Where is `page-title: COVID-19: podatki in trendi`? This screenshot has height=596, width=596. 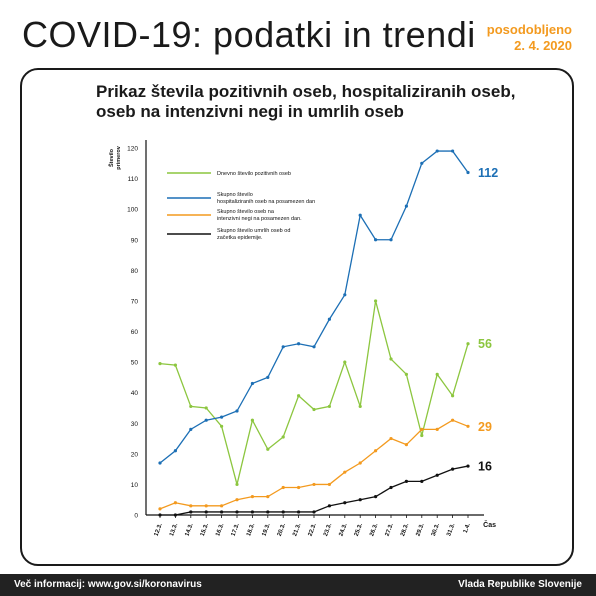
page-title: COVID-19: podatki in trendi is located at coordinates (249, 34).